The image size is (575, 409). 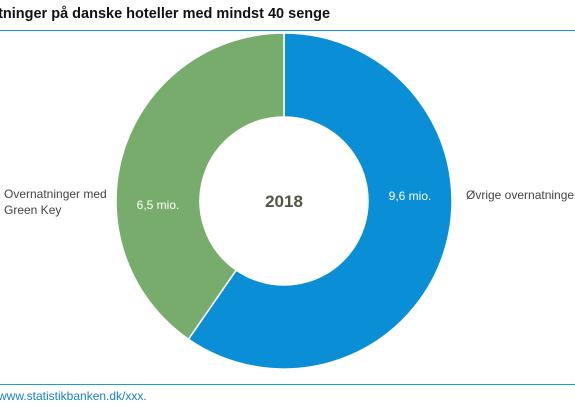 What do you see at coordinates (287, 30) in the screenshot?
I see `top-divider` at bounding box center [287, 30].